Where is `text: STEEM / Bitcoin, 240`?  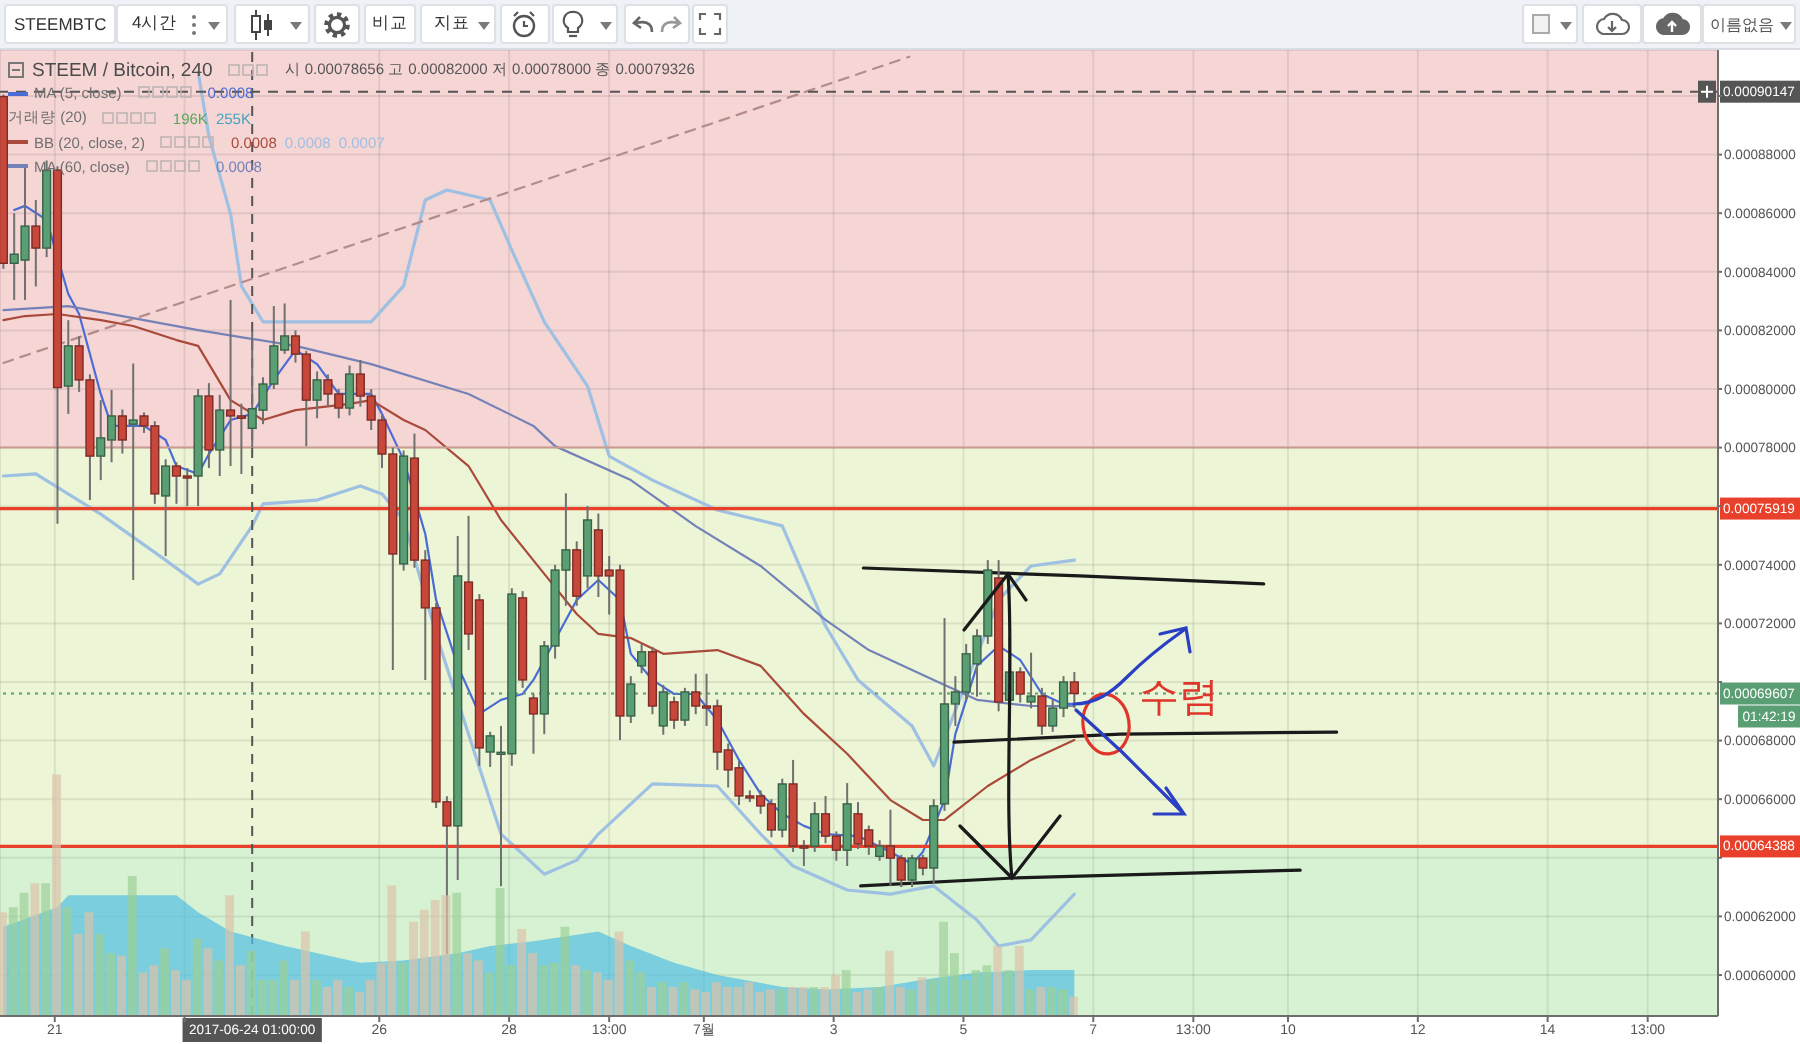
text: STEEM / Bitcoin, 240 is located at coordinates (122, 70).